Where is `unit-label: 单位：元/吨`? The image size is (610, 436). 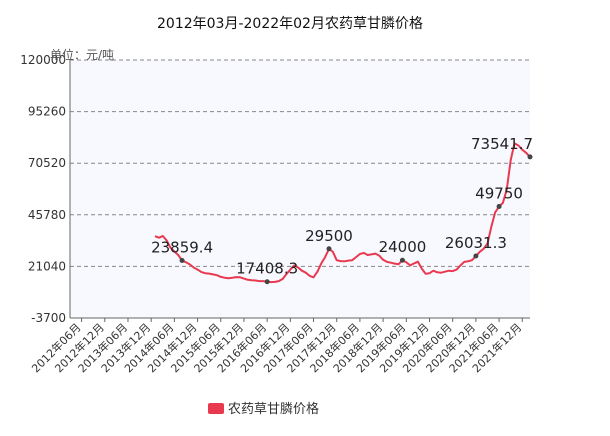
unit-label: 单位：元/吨 is located at coordinates (82, 54).